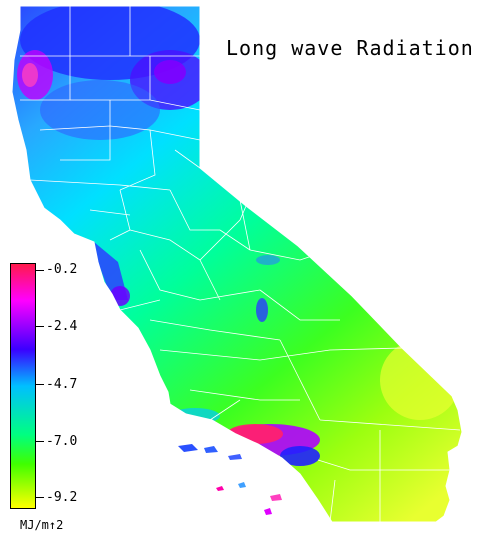 This screenshot has width=500, height=550. What do you see at coordinates (62, 326) in the screenshot?
I see `legend-tick-label: -2.4` at bounding box center [62, 326].